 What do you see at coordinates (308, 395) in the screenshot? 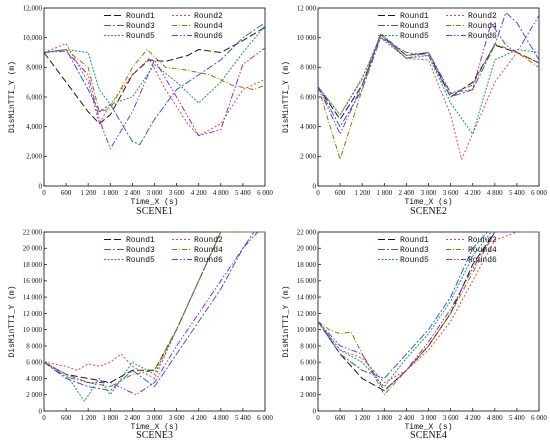
I see `y-tick-label: 2 000` at bounding box center [308, 395].